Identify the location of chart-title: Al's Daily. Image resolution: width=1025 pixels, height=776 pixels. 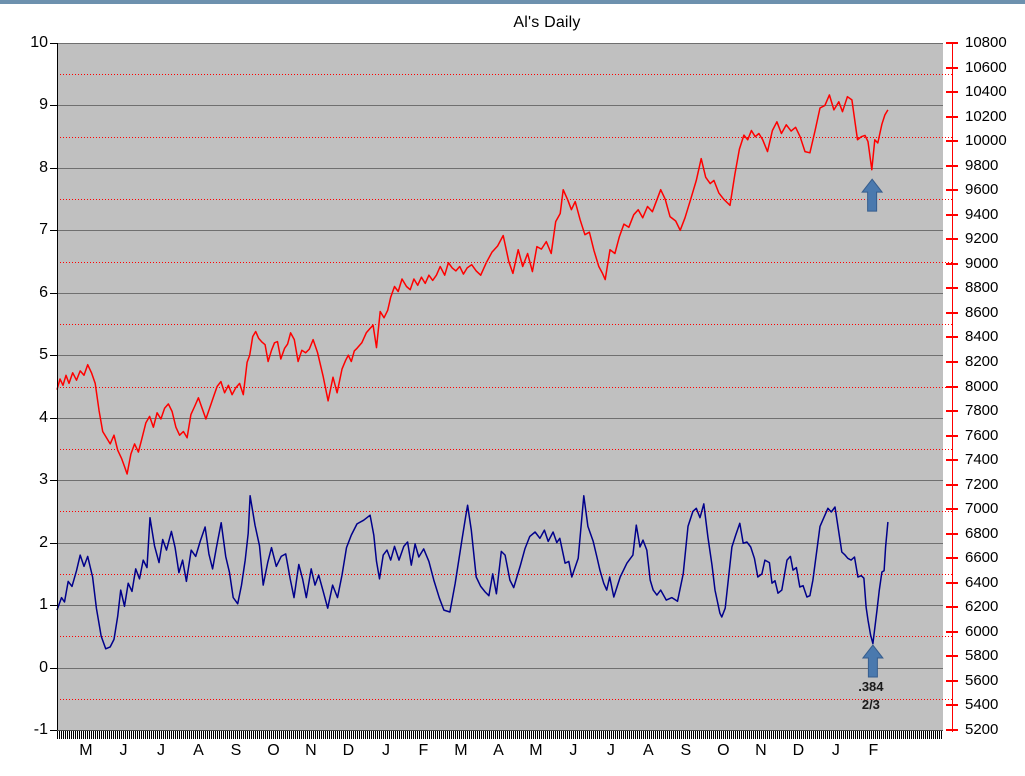
(547, 22).